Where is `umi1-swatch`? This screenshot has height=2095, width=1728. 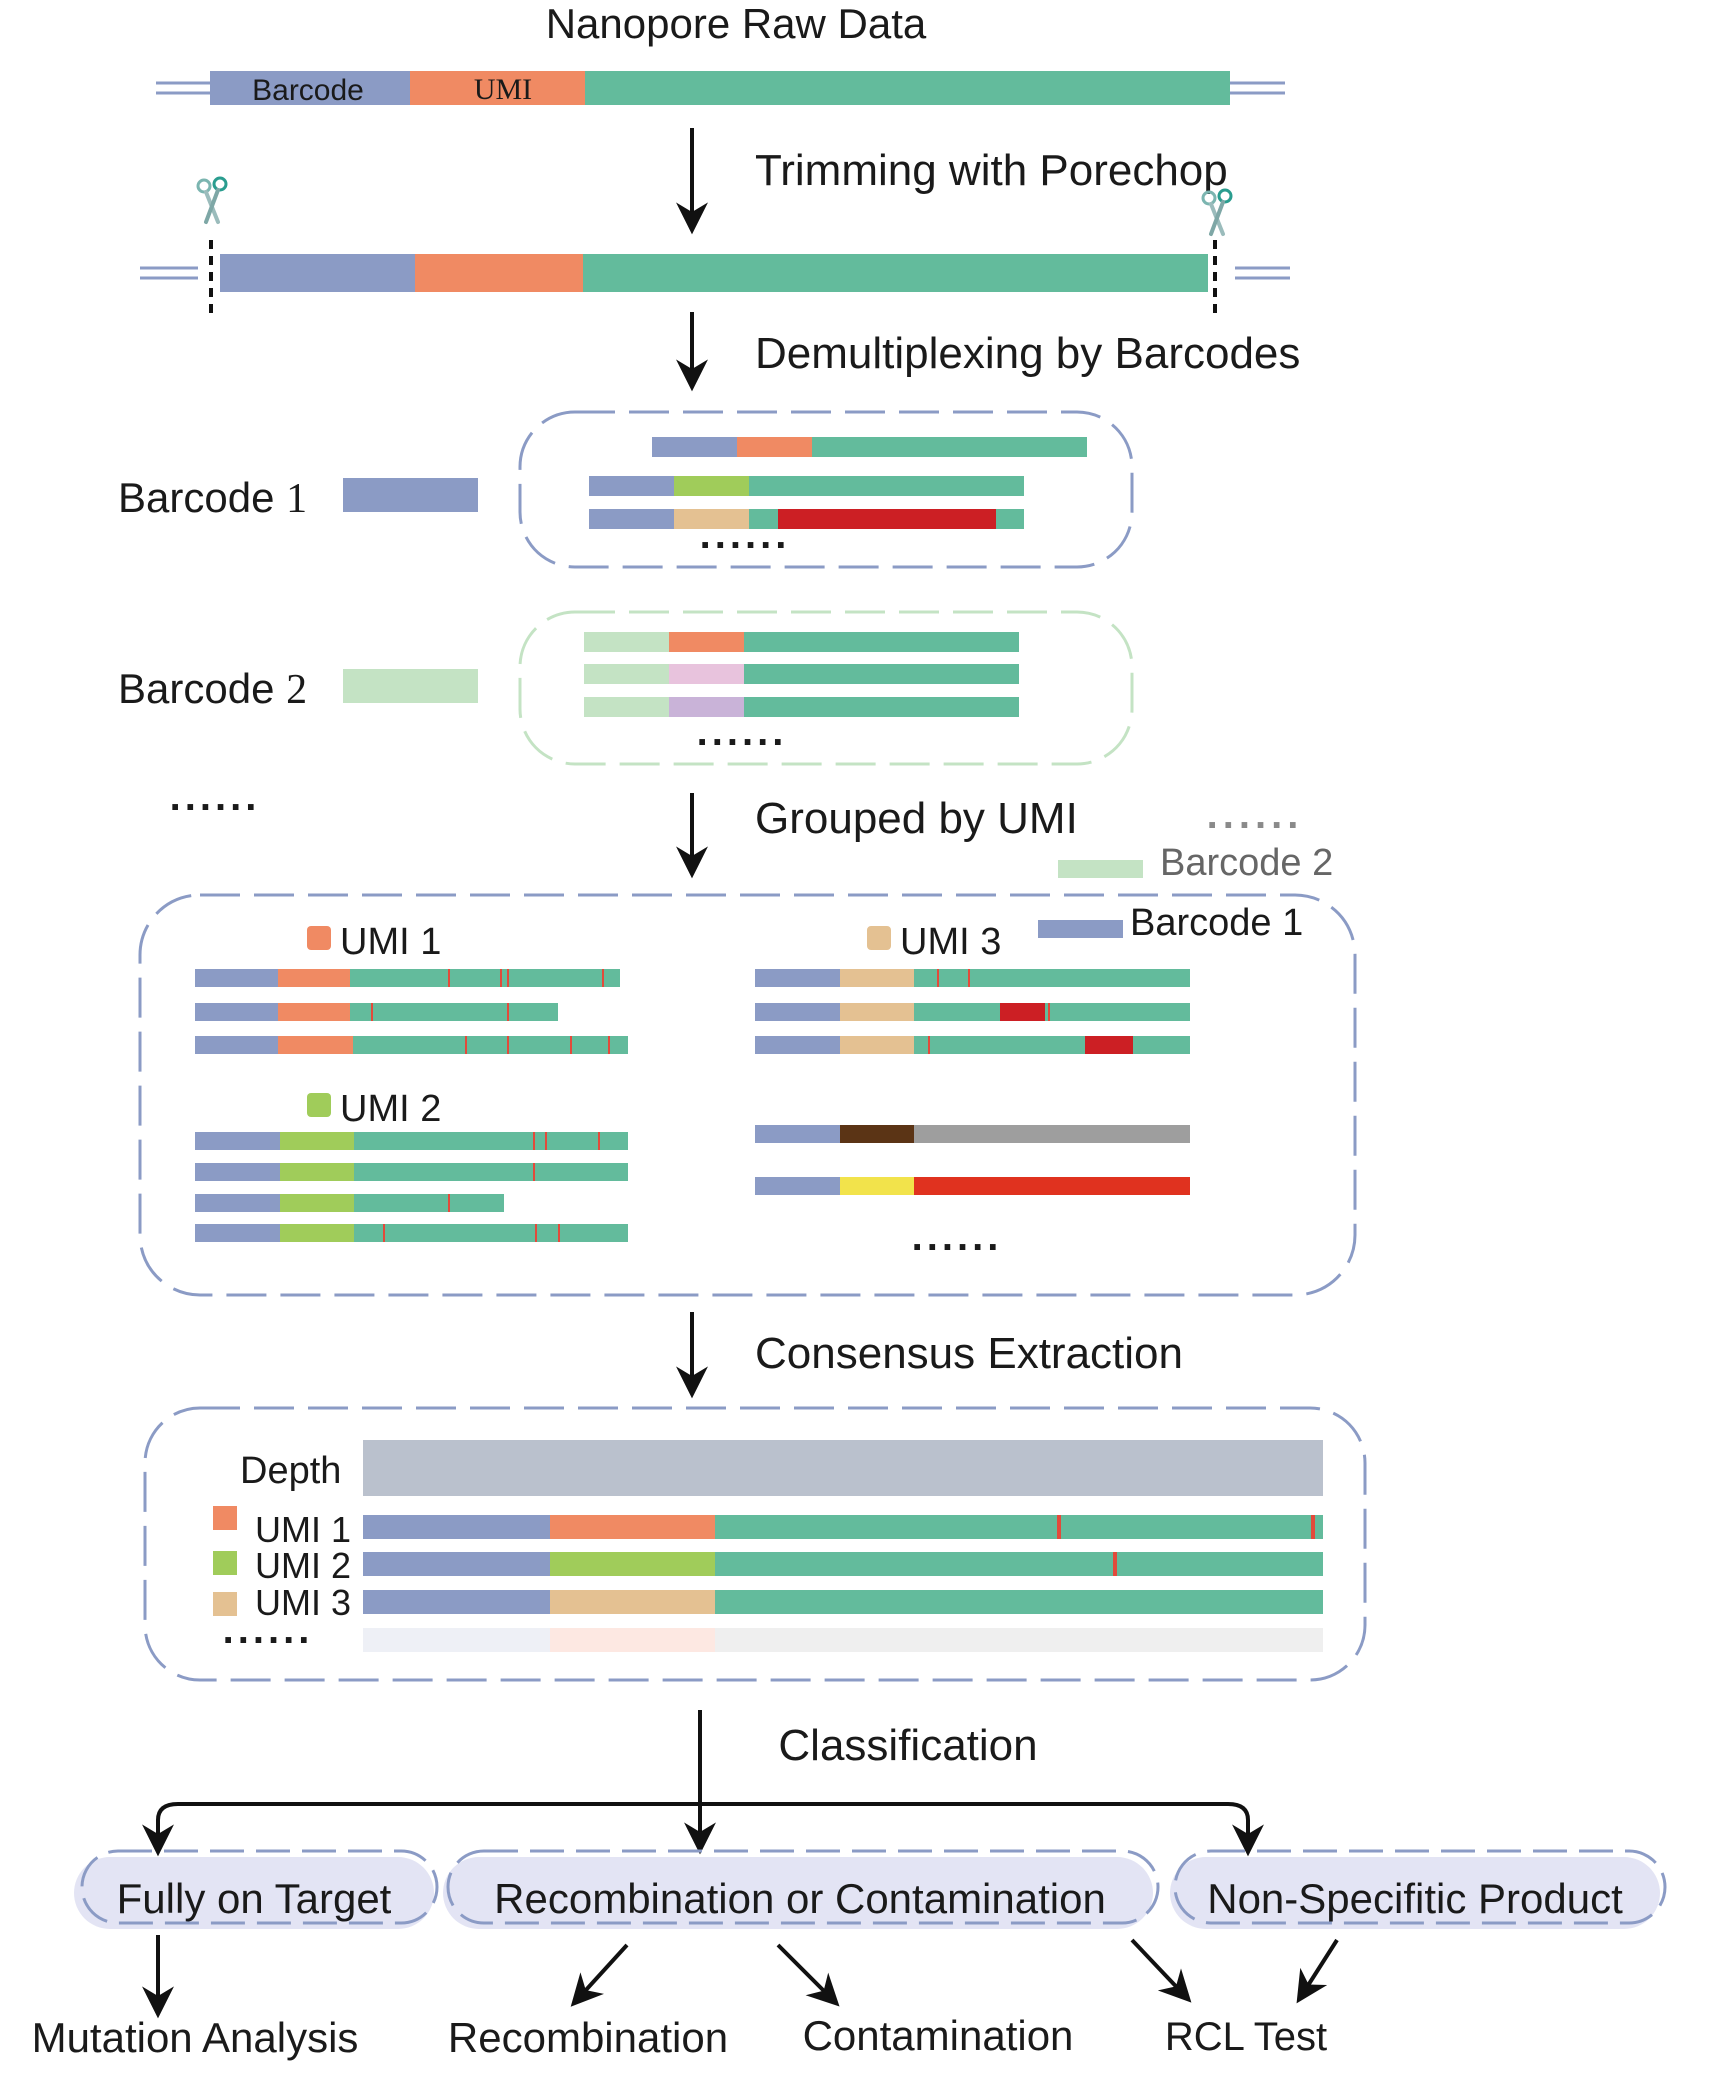 umi1-swatch is located at coordinates (319, 938).